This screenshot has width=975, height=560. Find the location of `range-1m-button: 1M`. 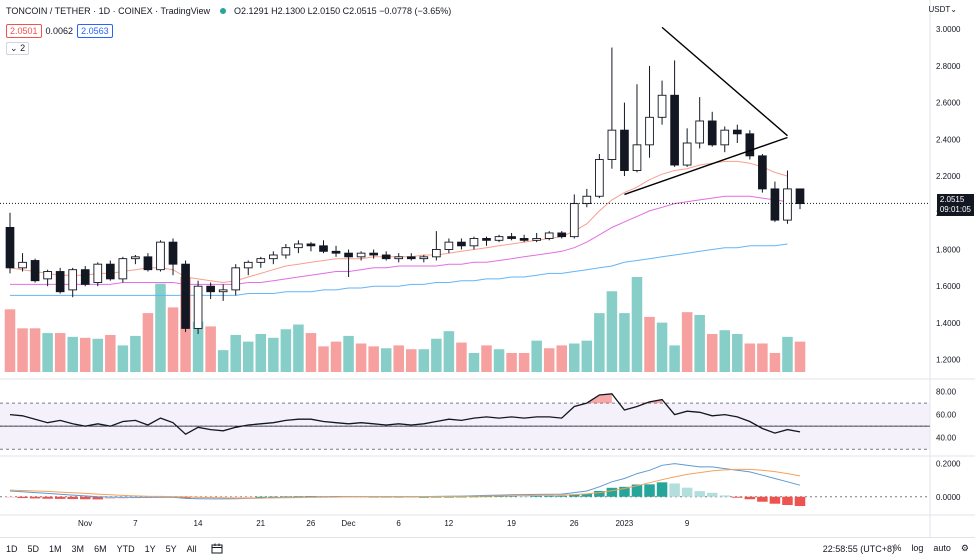

range-1m-button: 1M is located at coordinates (55, 549).